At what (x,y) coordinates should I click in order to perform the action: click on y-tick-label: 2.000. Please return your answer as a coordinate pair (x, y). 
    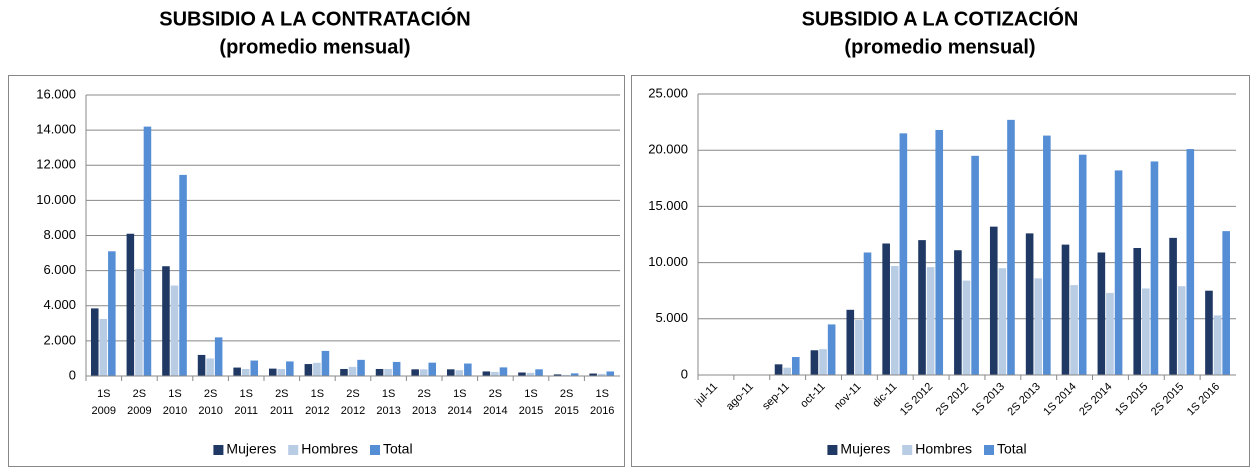
    Looking at the image, I should click on (59, 339).